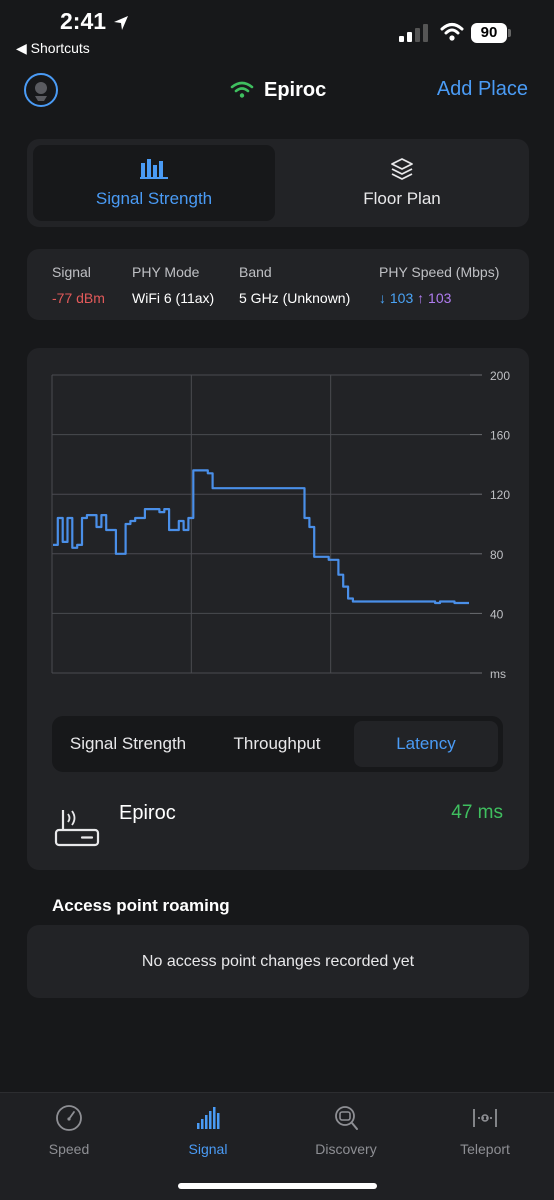 The width and height of the screenshot is (554, 1200). What do you see at coordinates (154, 198) in the screenshot?
I see `tab-signal-strength-label: Signal Strength` at bounding box center [154, 198].